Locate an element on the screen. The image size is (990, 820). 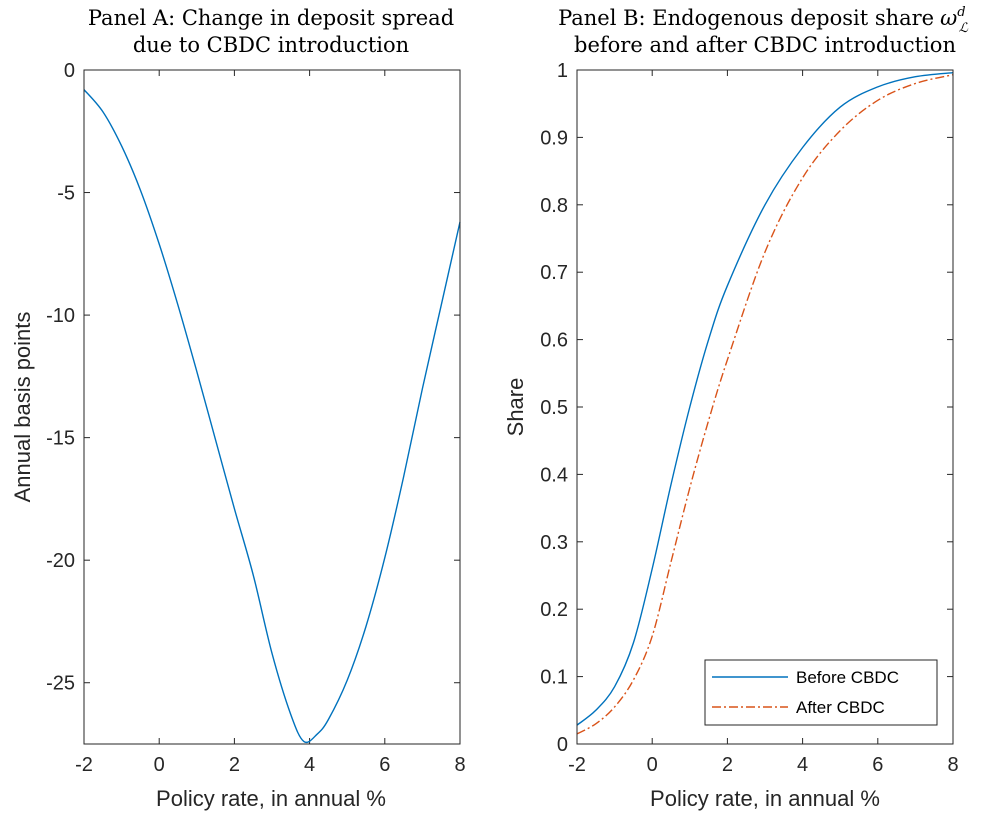
y-tick-label: -25 is located at coordinates (60, 684).